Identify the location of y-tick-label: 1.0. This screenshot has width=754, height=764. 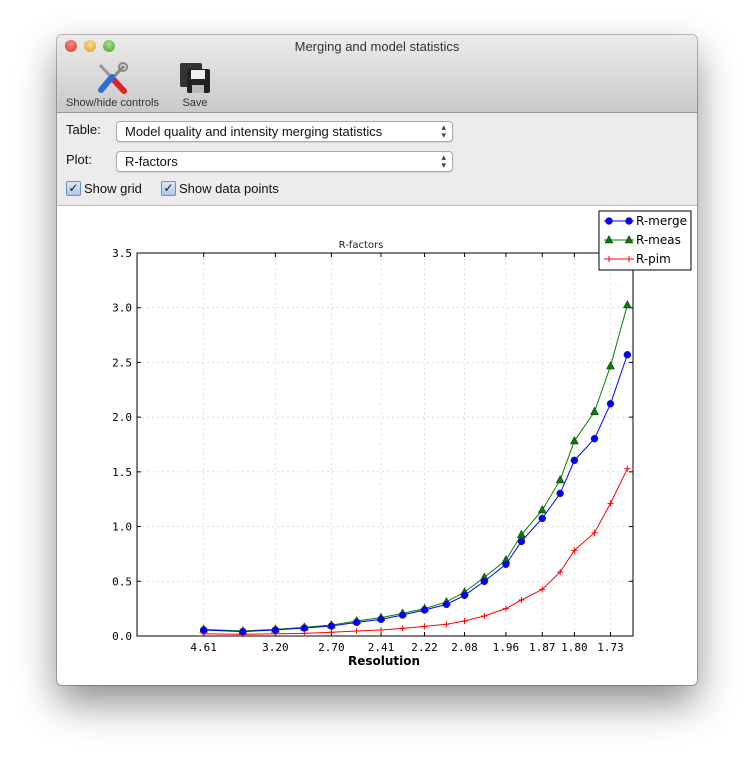
(122, 527).